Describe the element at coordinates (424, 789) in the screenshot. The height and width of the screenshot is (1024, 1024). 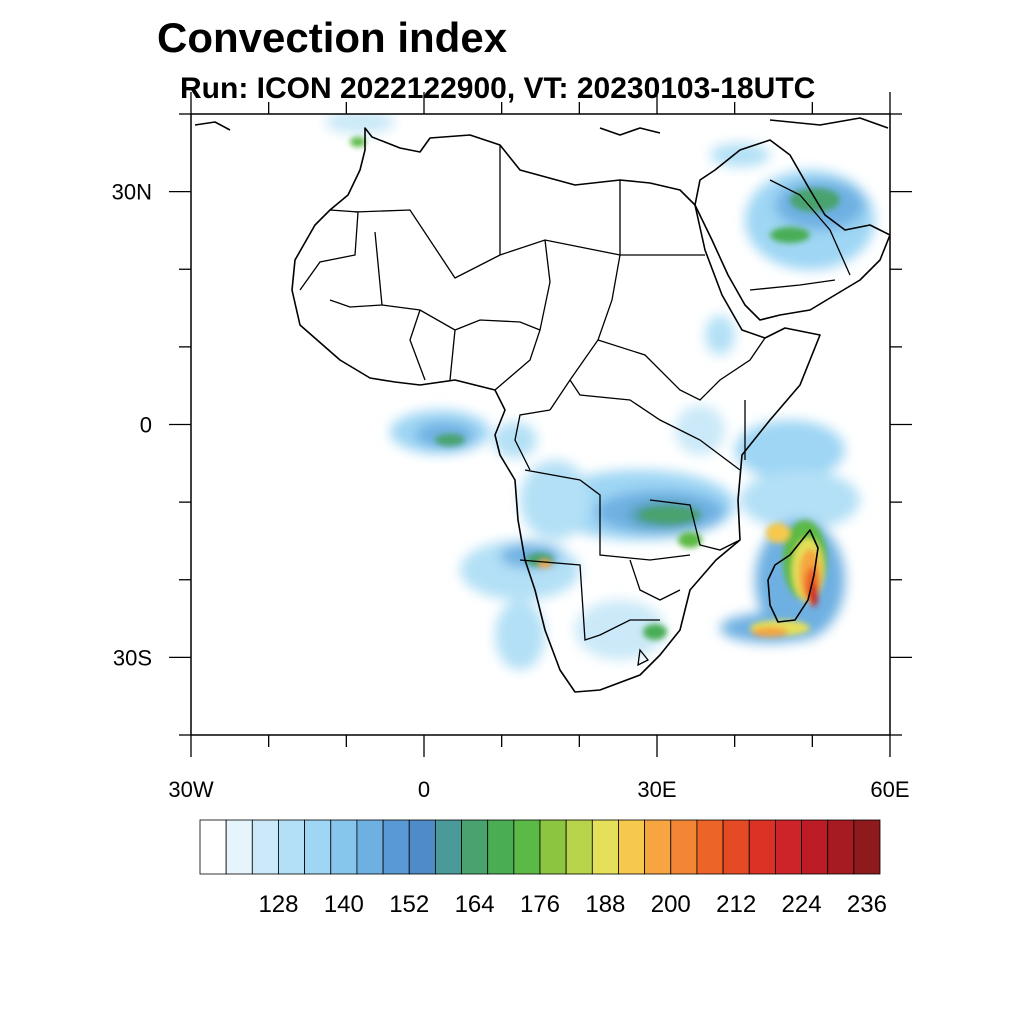
I see `x-tick-label: 0` at that location.